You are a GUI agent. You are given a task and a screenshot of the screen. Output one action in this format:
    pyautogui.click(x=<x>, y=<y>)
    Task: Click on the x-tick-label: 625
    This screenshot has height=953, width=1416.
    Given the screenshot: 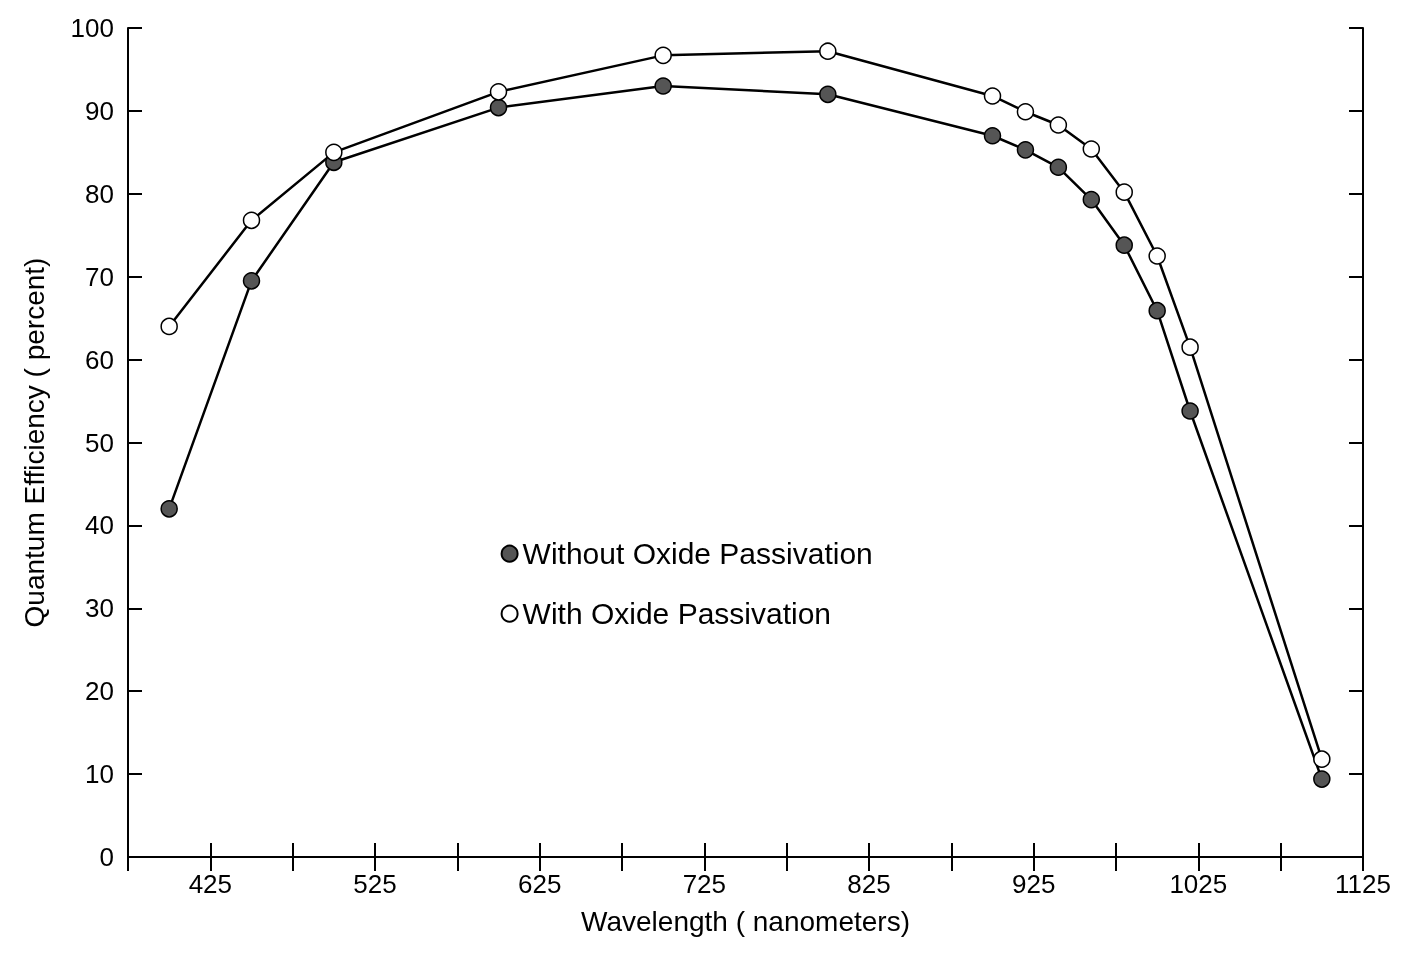 What is the action you would take?
    pyautogui.click(x=539, y=884)
    